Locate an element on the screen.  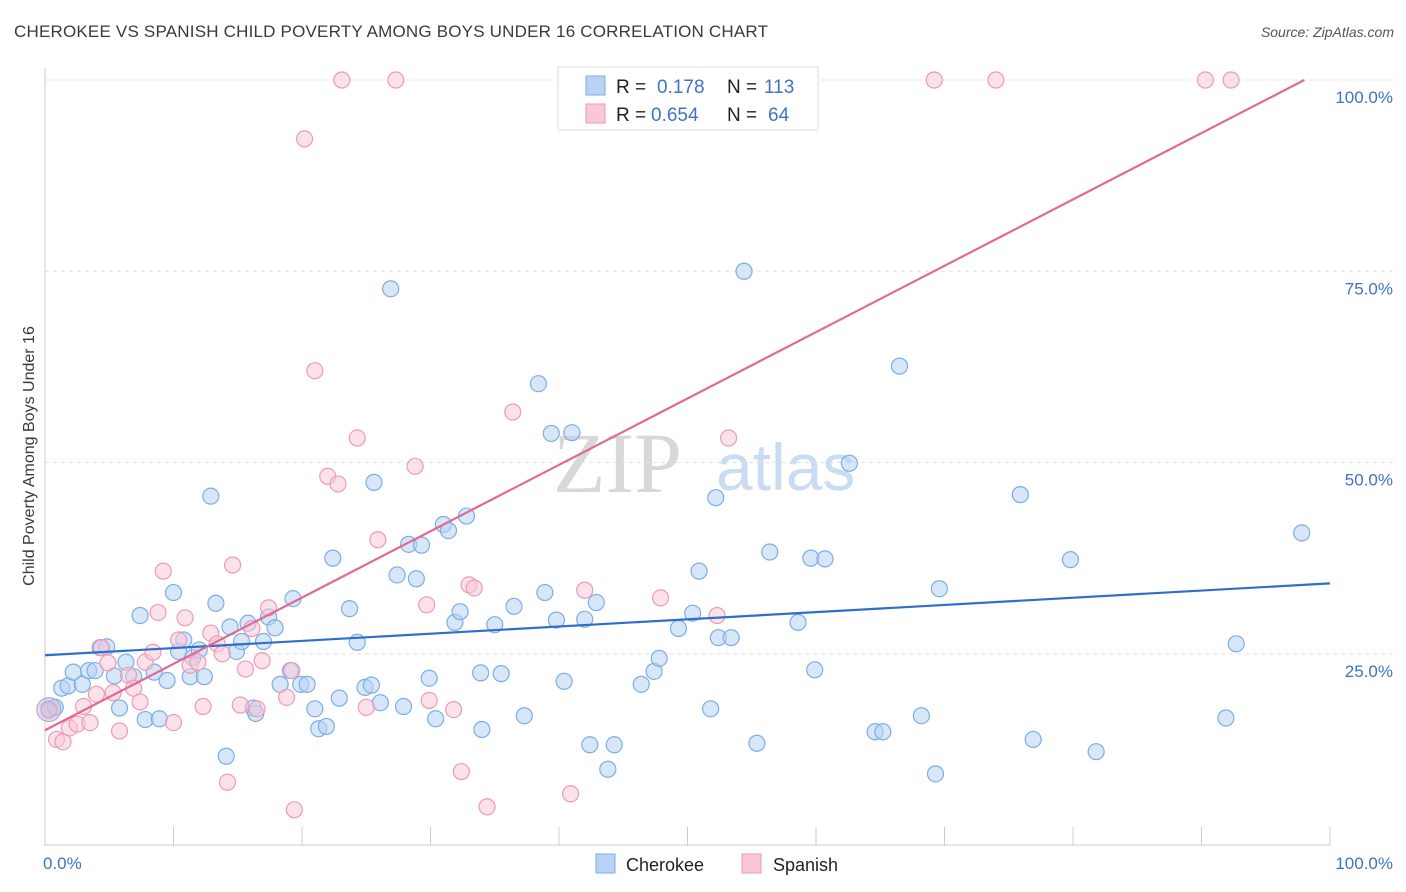
y-axis-label: Child Poverty Among Boys Under 16 is located at coordinates (29, 456).